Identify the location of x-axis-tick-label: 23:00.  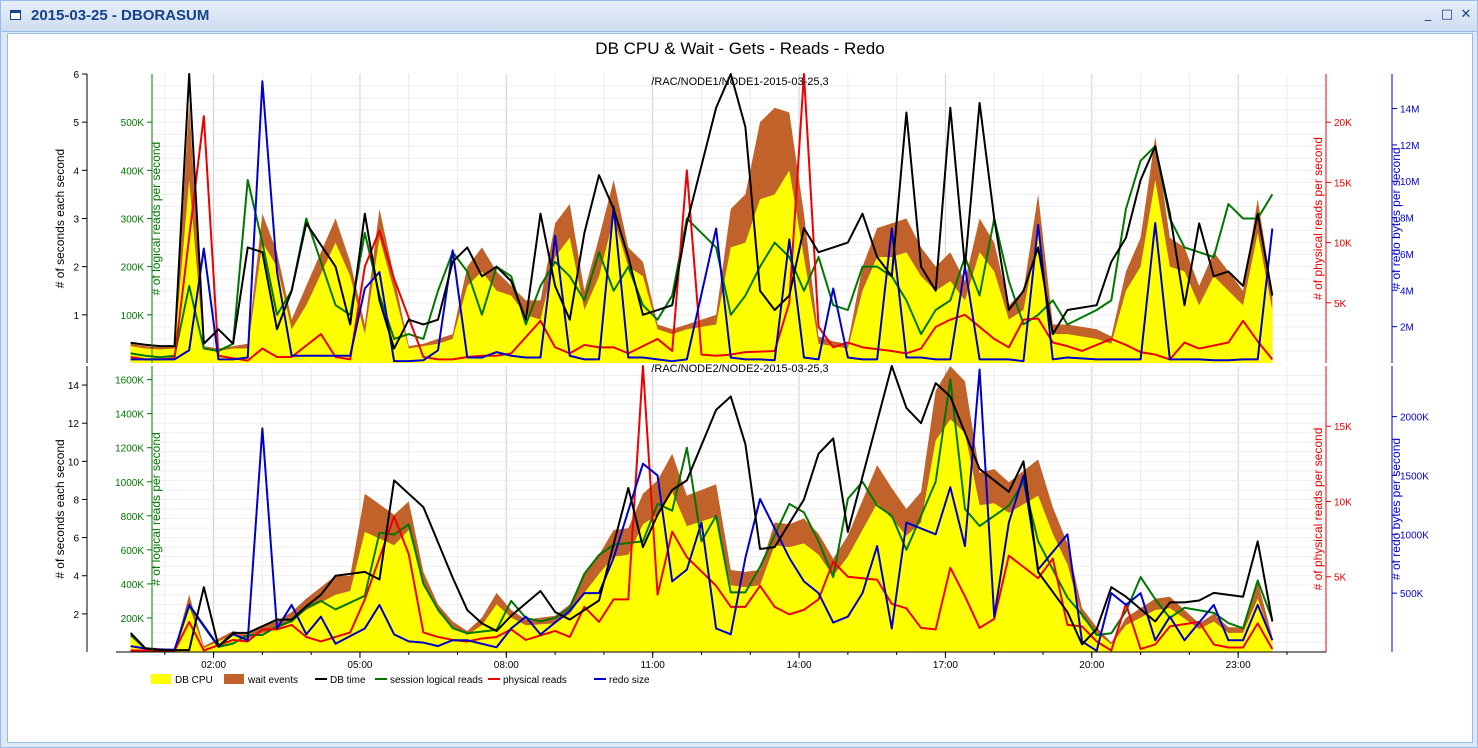
(1238, 665).